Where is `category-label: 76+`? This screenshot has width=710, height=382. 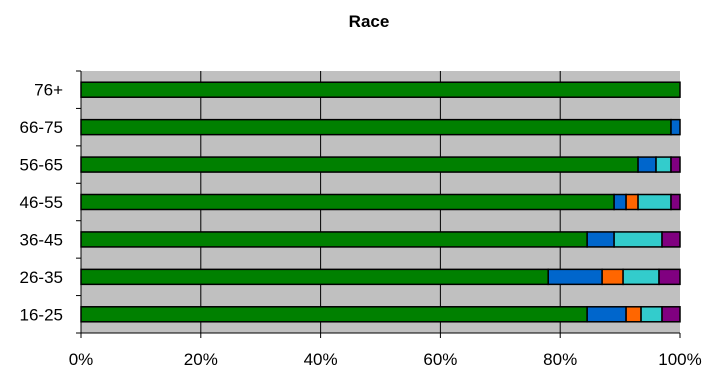
category-label: 76+ is located at coordinates (48, 90).